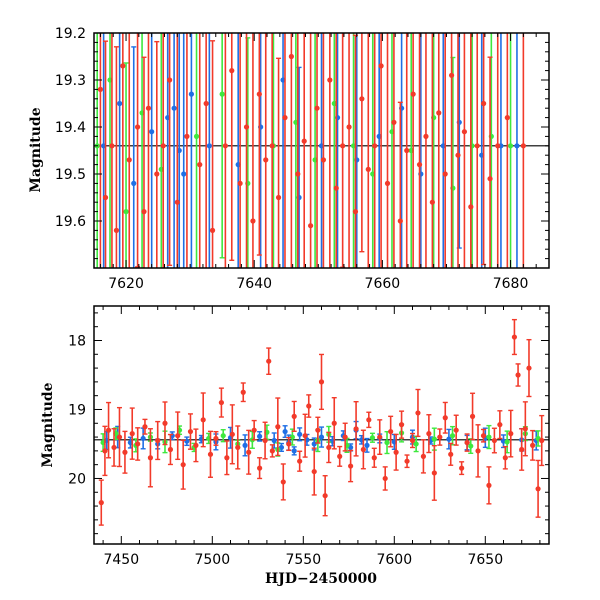  What do you see at coordinates (212, 560) in the screenshot?
I see `bottom-x-tick-label: 7500` at bounding box center [212, 560].